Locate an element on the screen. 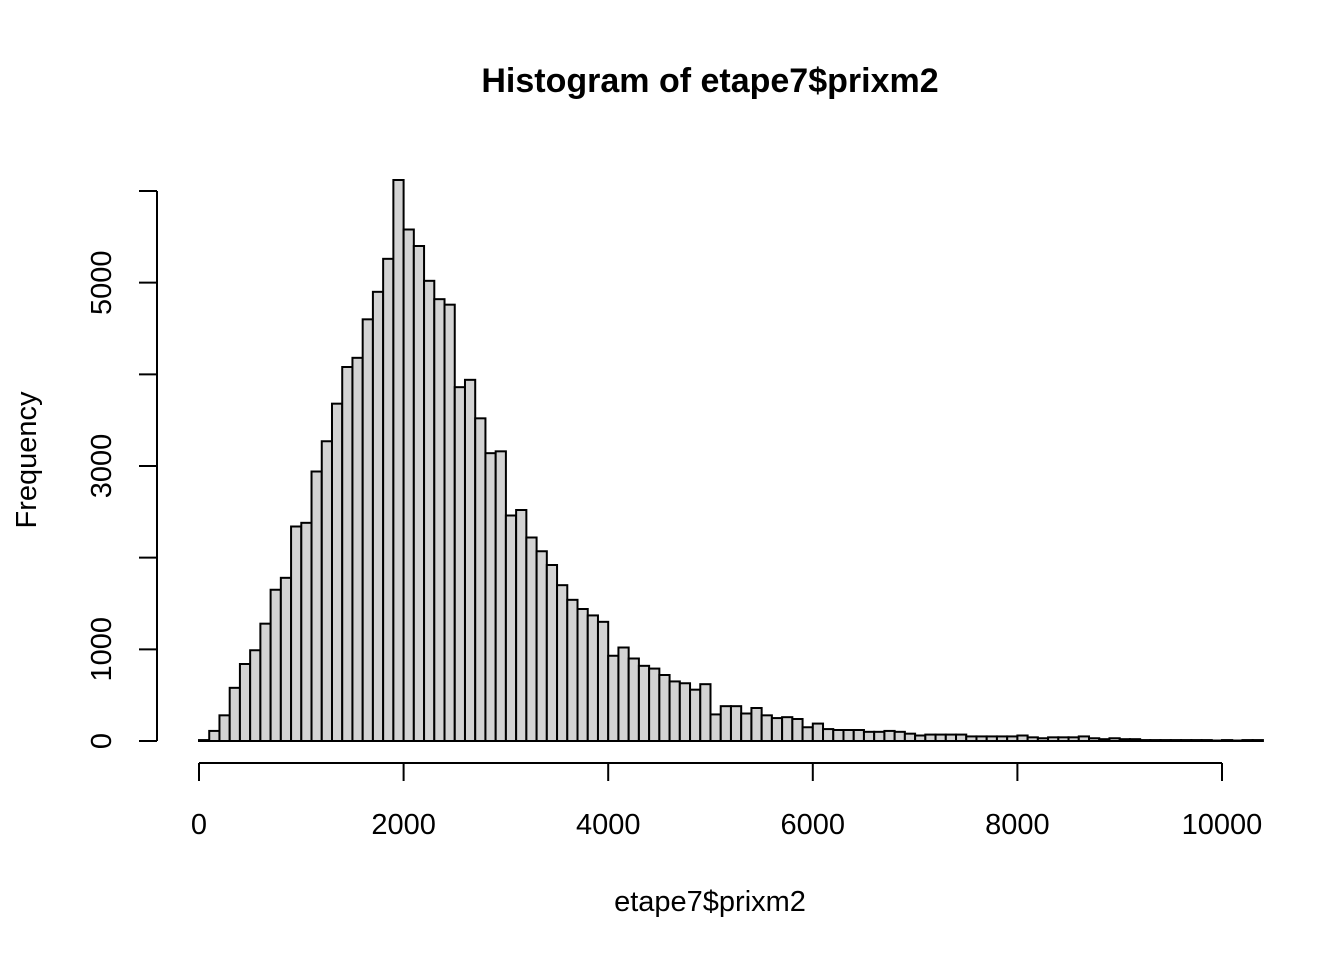 The image size is (1344, 960). x-tick-label: 6000 is located at coordinates (813, 825).